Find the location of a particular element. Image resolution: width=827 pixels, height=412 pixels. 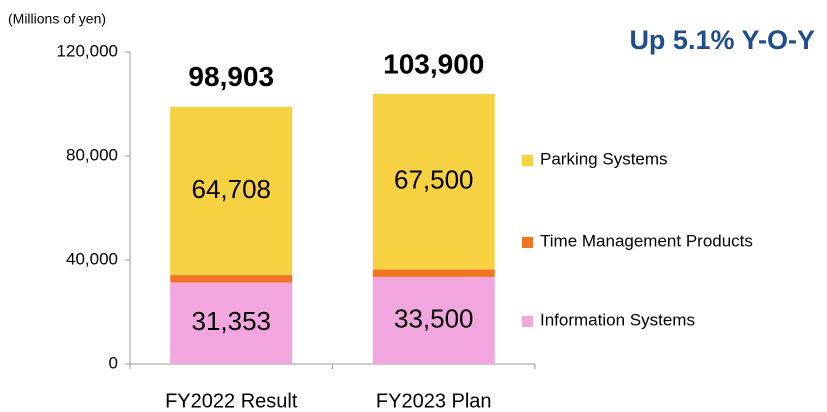

data-label: 67,500 is located at coordinates (434, 179).